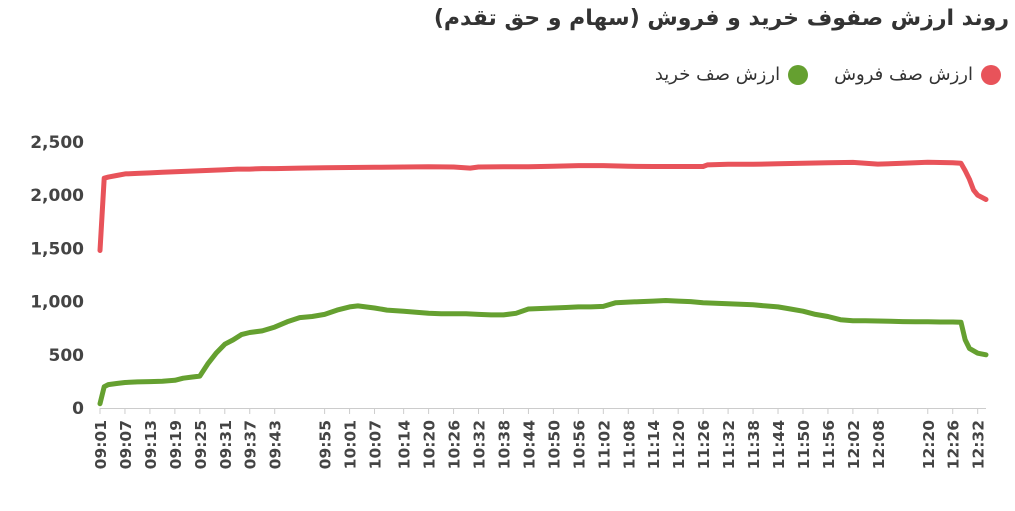 This screenshot has height=511, width=1015. Describe the element at coordinates (954, 444) in the screenshot. I see `x-tick-label: 12:26` at that location.